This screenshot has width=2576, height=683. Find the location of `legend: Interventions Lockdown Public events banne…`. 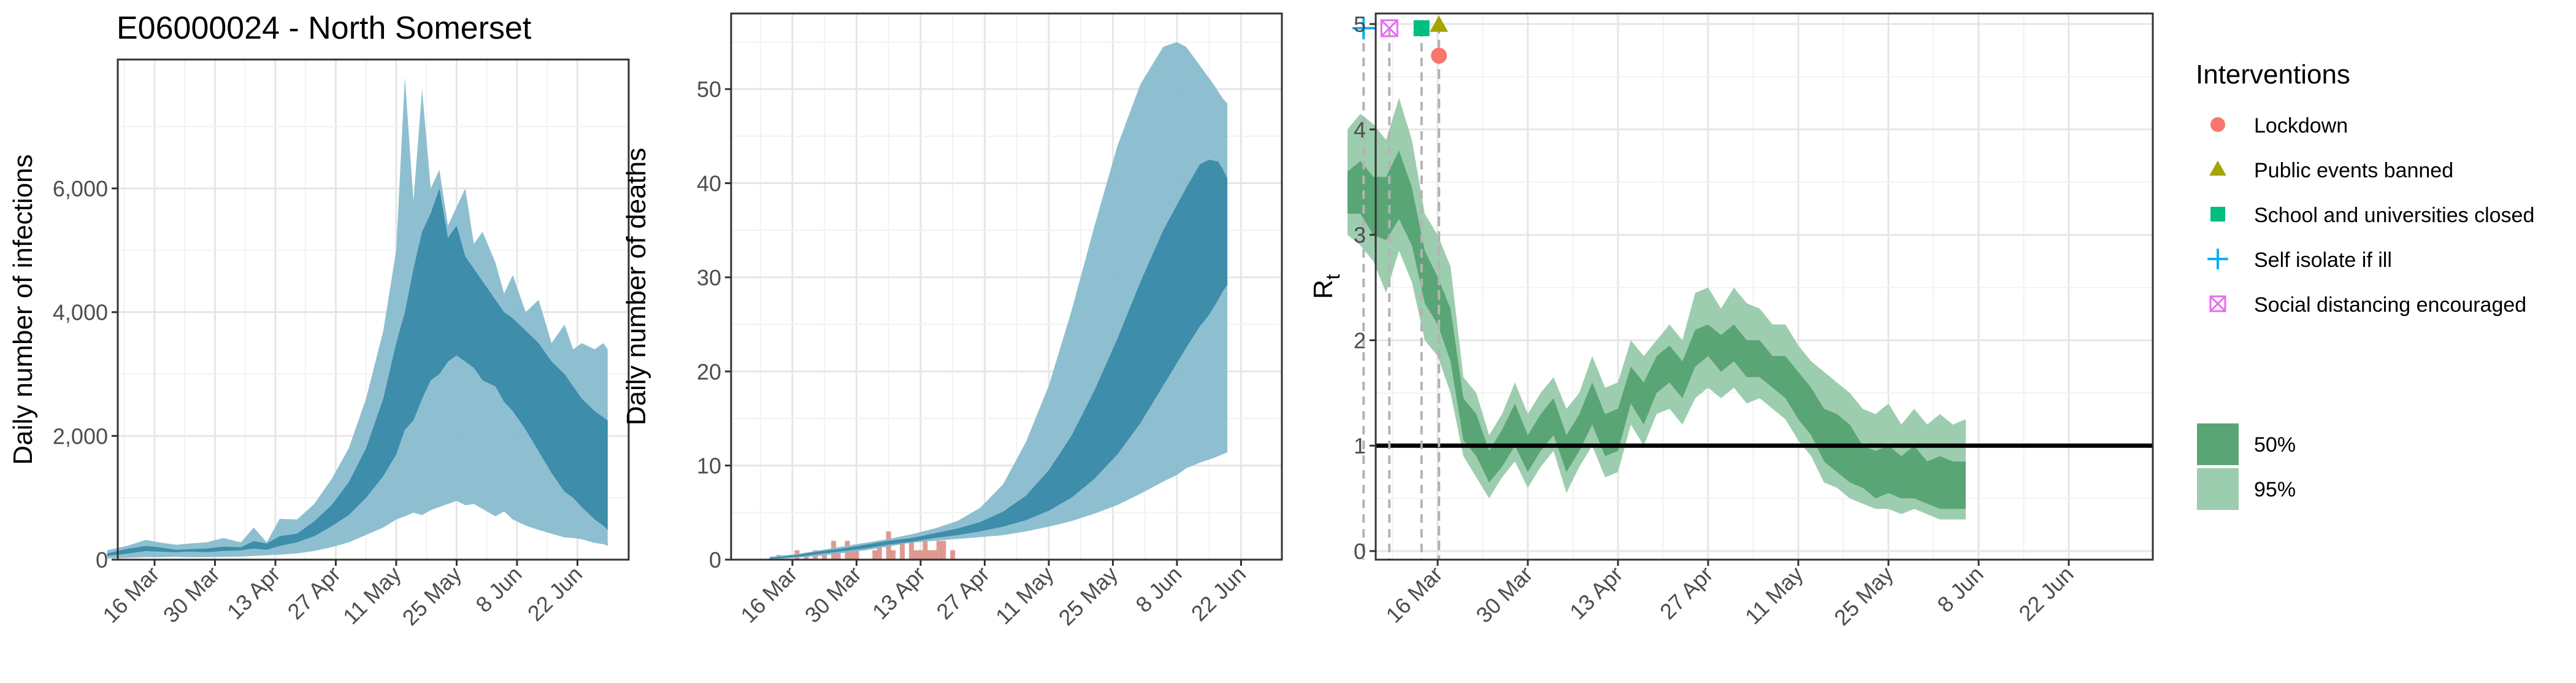

legend: Interventions Lockdown Public events banne… is located at coordinates (2365, 285).